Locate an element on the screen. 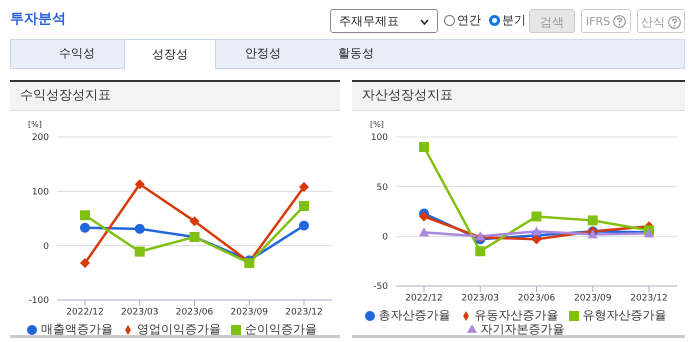  y-tick-label: -100 is located at coordinates (39, 301).